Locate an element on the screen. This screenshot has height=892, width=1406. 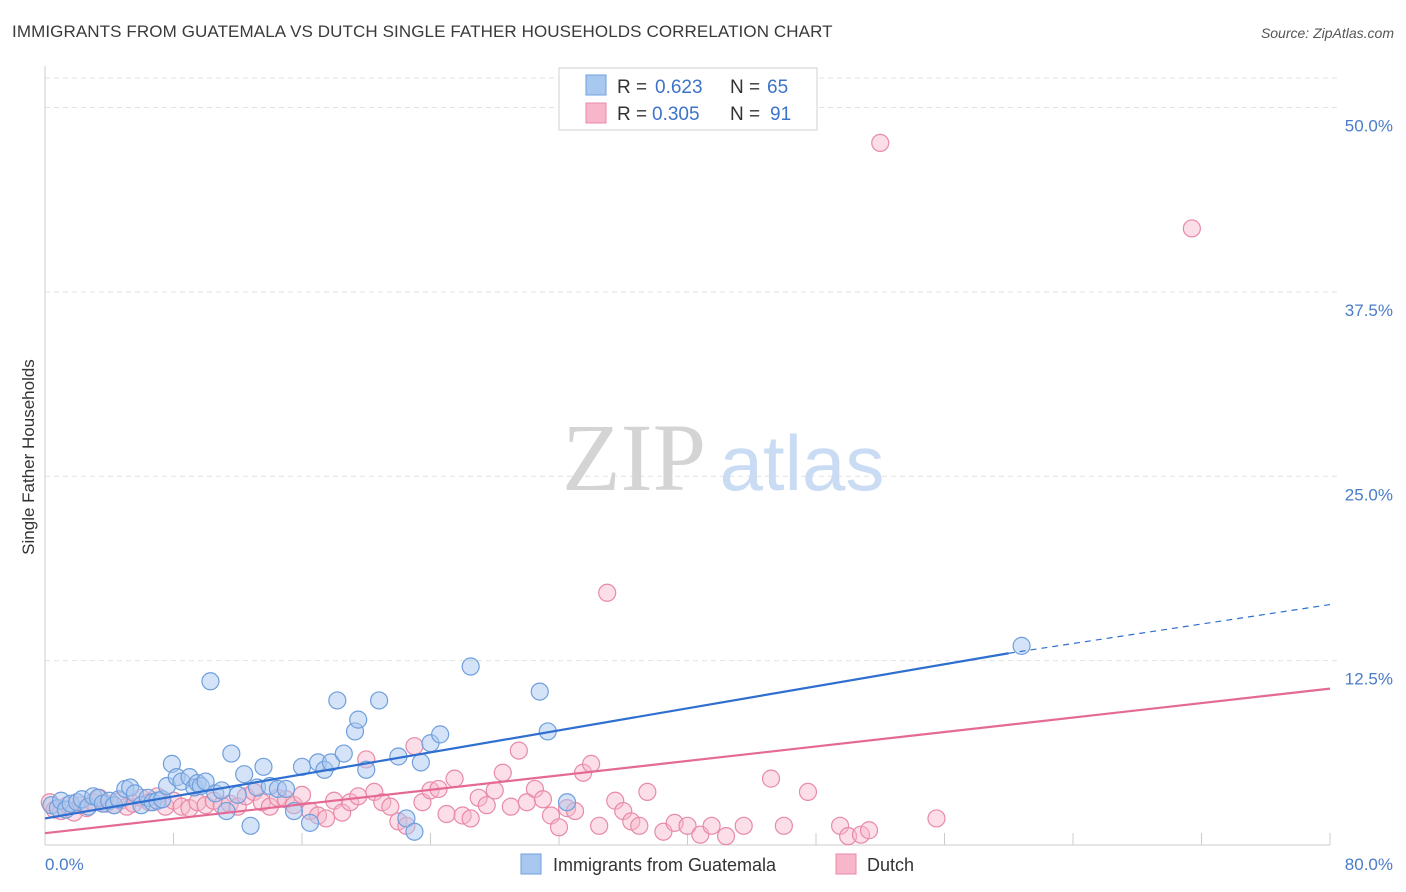
bottom-legend-label-dutch: Dutch is located at coordinates (890, 865).